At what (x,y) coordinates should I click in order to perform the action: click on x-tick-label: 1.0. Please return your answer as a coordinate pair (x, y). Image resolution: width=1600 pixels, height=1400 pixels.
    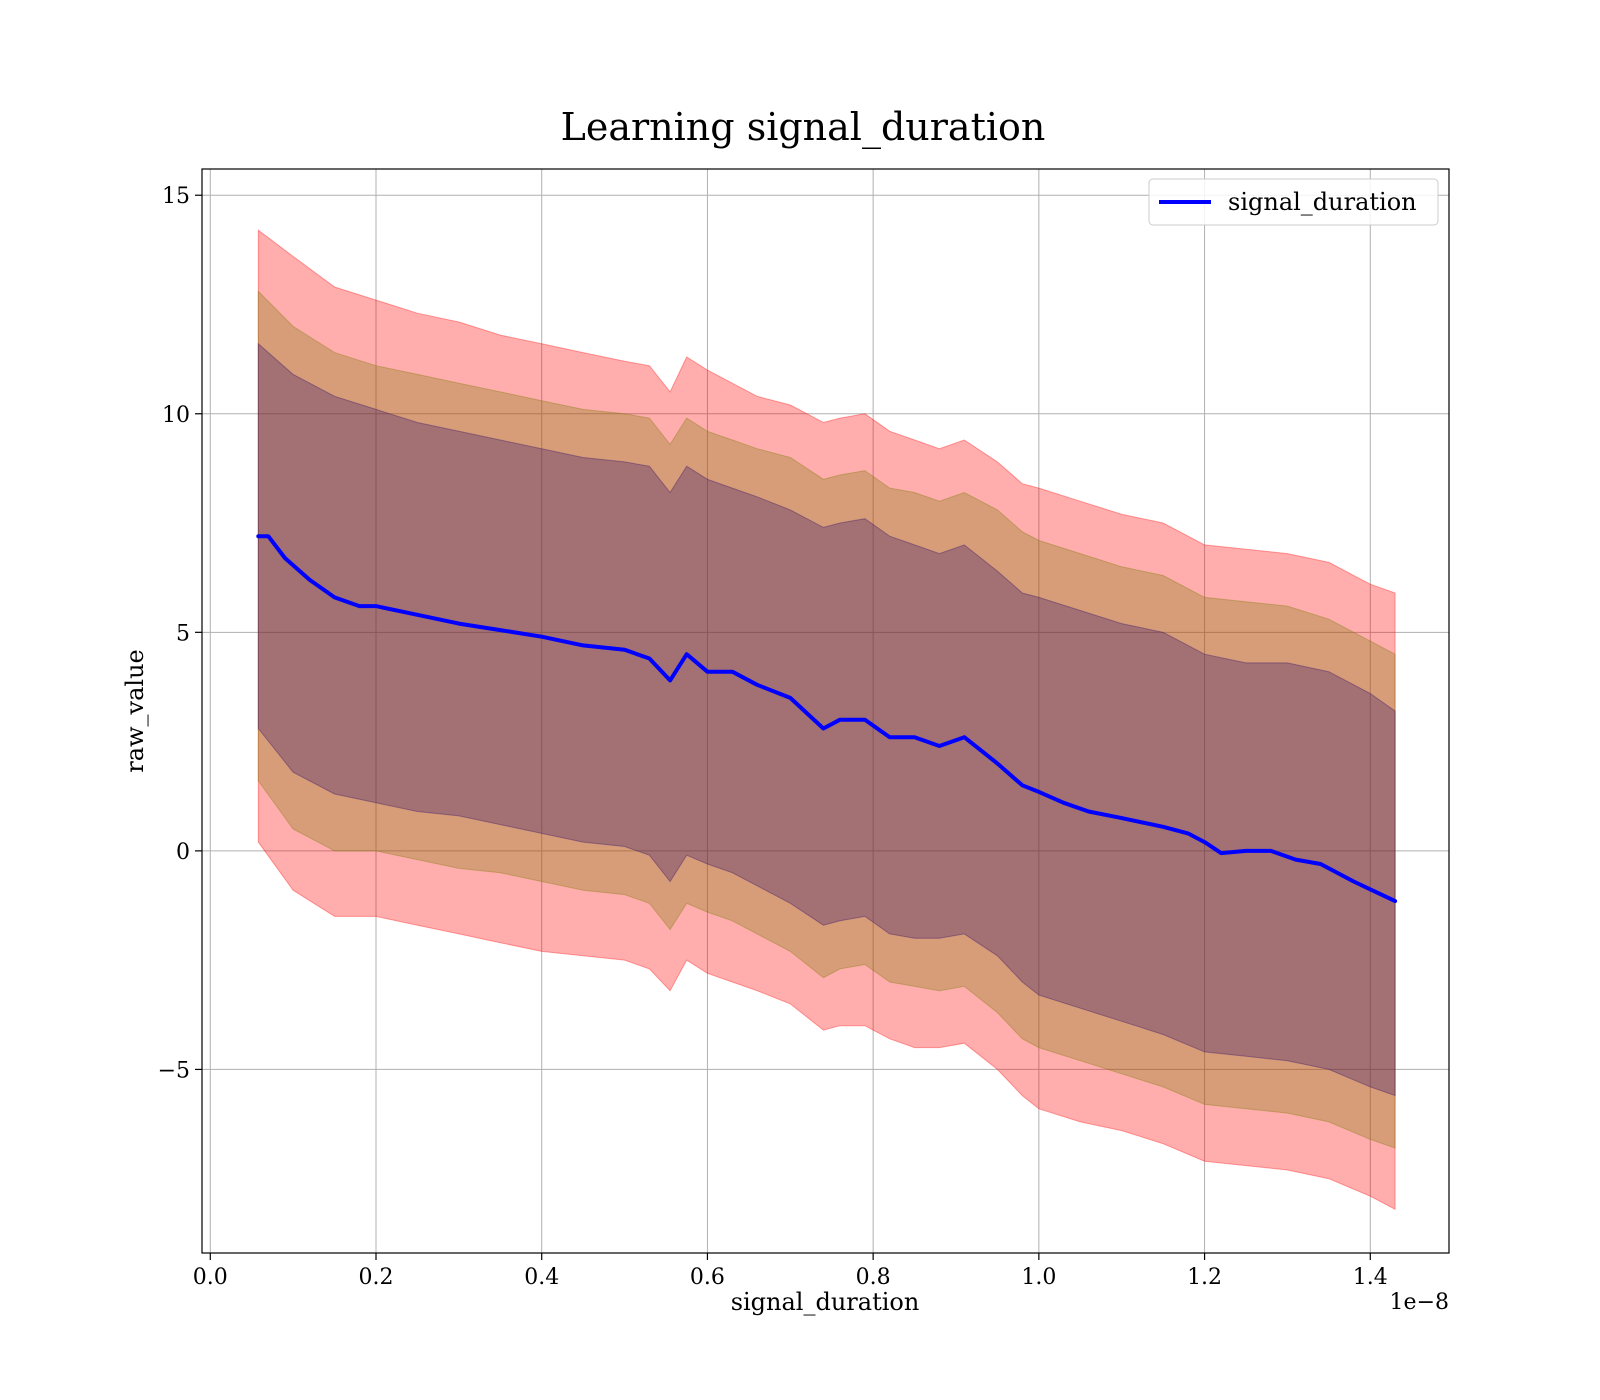
    Looking at the image, I should click on (1038, 1277).